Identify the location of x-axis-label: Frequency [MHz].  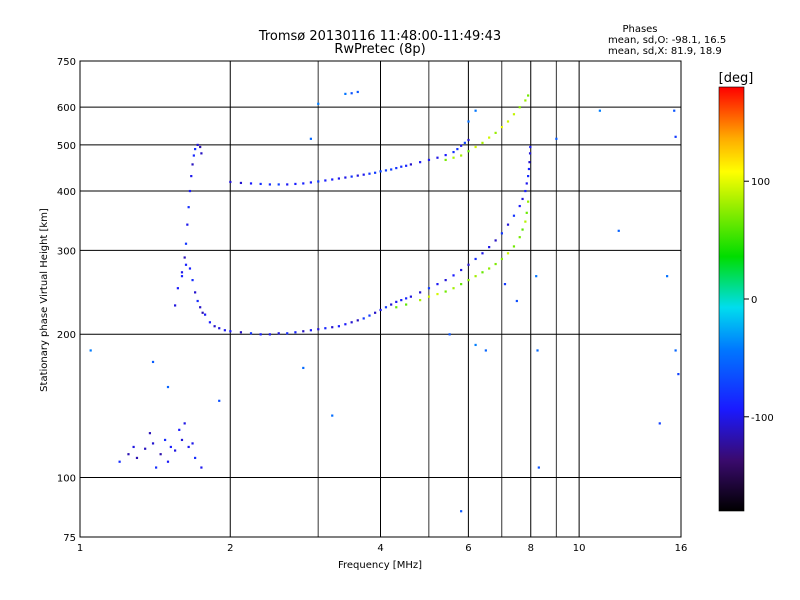
(380, 565).